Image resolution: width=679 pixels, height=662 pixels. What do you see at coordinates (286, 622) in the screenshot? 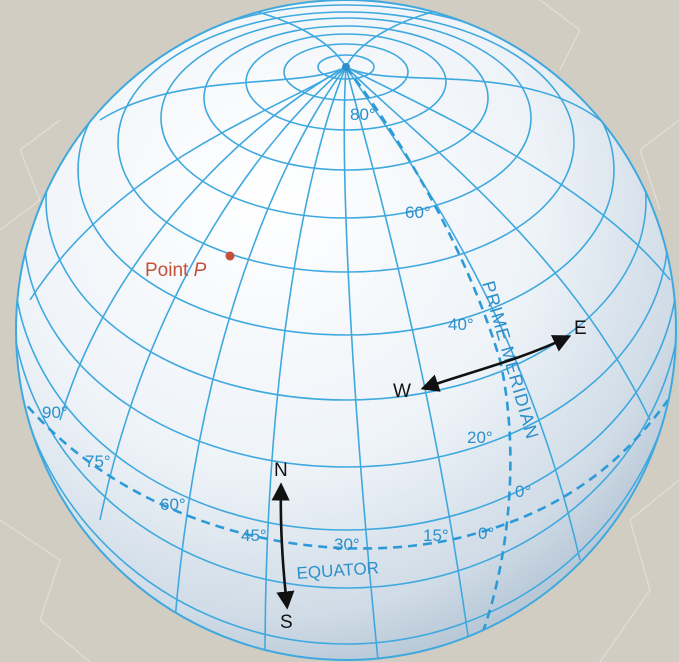
I see `south-label: S` at bounding box center [286, 622].